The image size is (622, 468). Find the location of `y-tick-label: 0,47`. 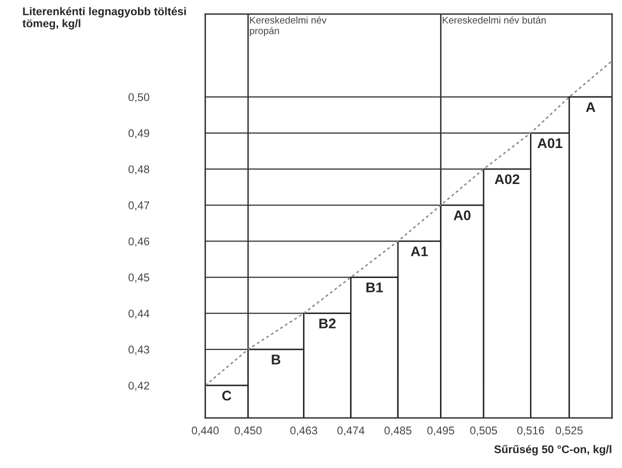

y-tick-label: 0,47 is located at coordinates (139, 206).